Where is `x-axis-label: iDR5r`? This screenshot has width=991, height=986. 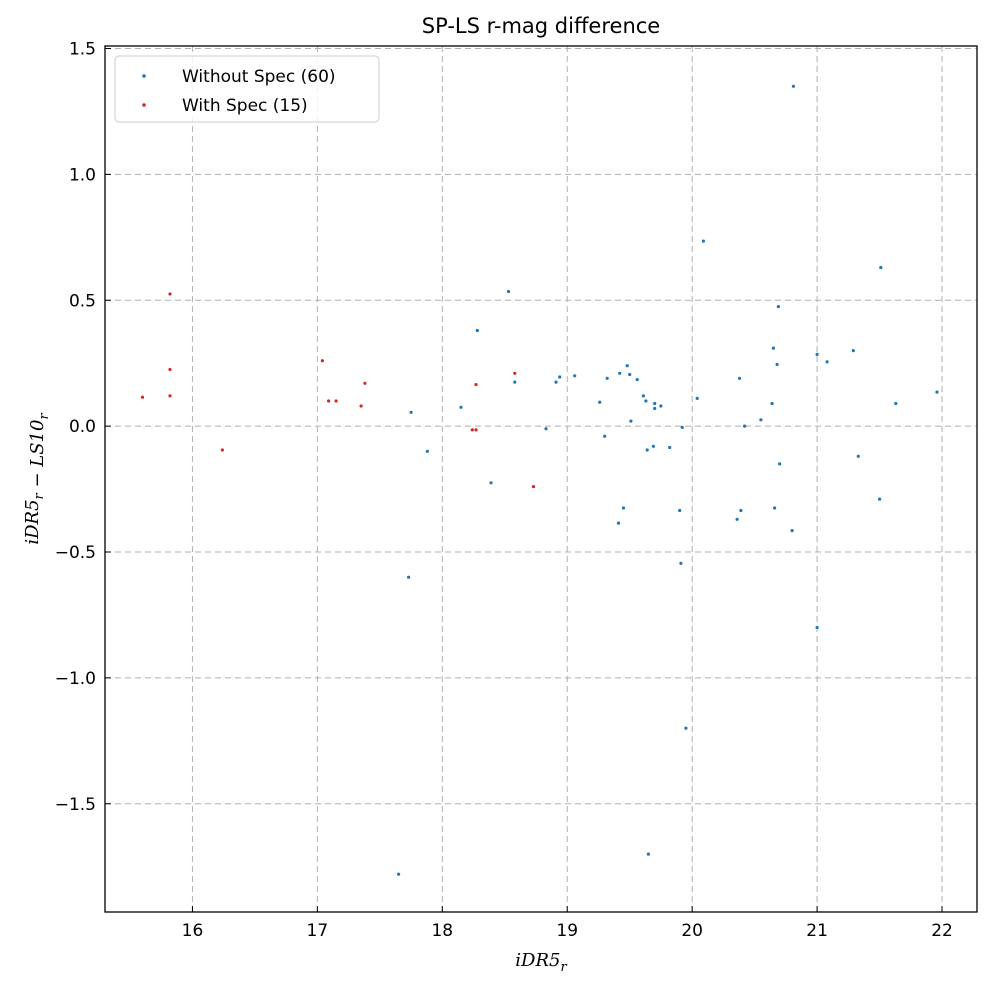
x-axis-label: iDR5r is located at coordinates (541, 962).